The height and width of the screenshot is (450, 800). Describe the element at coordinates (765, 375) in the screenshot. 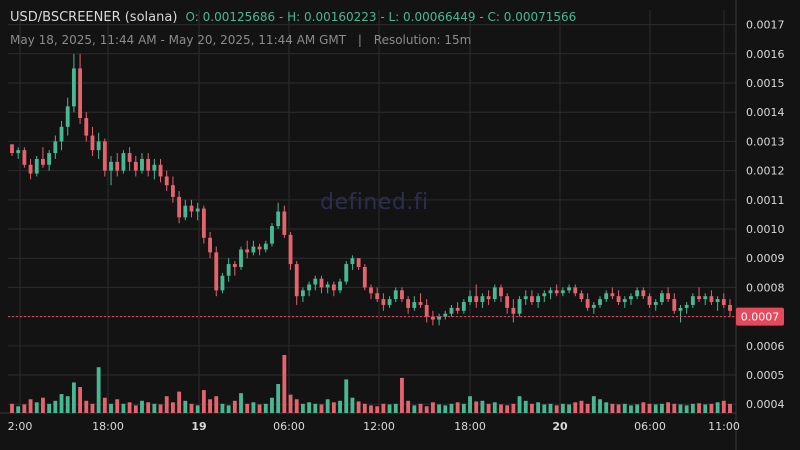

I see `price-tick-label: 0.0005` at that location.